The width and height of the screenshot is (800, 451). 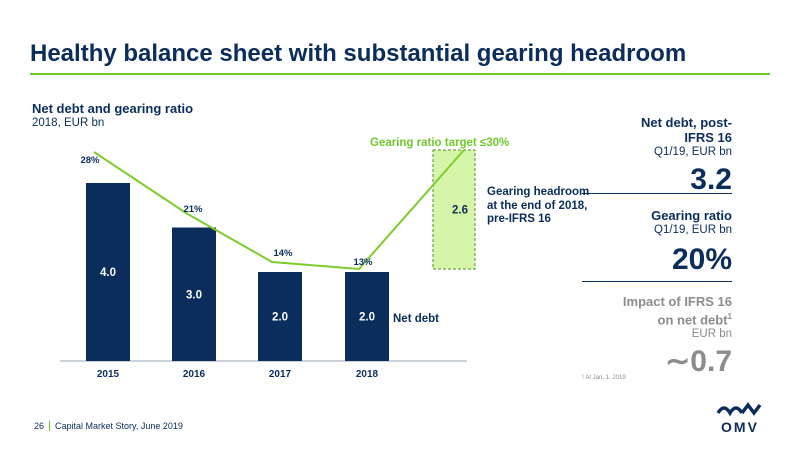 I want to click on footer: 26 Capital Market Story, June 2019, so click(x=108, y=426).